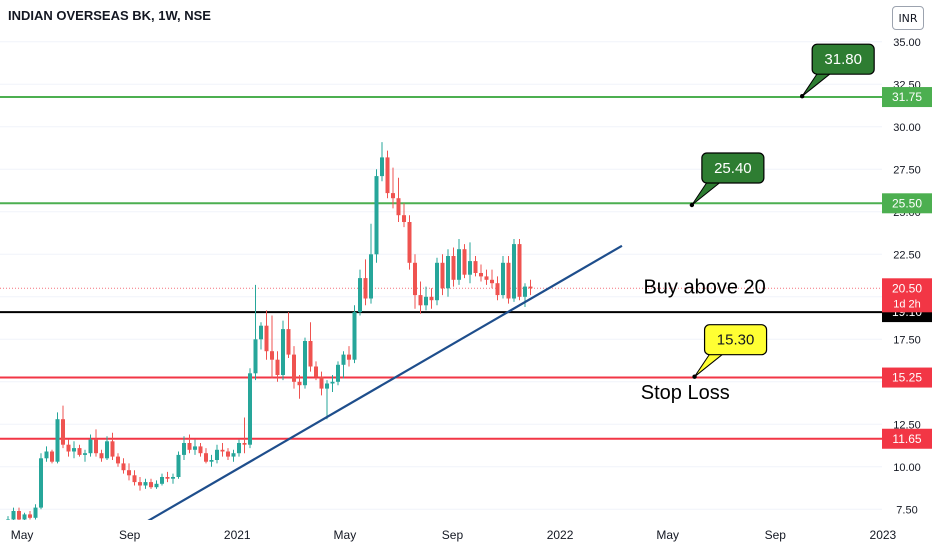 This screenshot has width=932, height=550. What do you see at coordinates (907, 128) in the screenshot?
I see `price-tick-label: 30.00` at bounding box center [907, 128].